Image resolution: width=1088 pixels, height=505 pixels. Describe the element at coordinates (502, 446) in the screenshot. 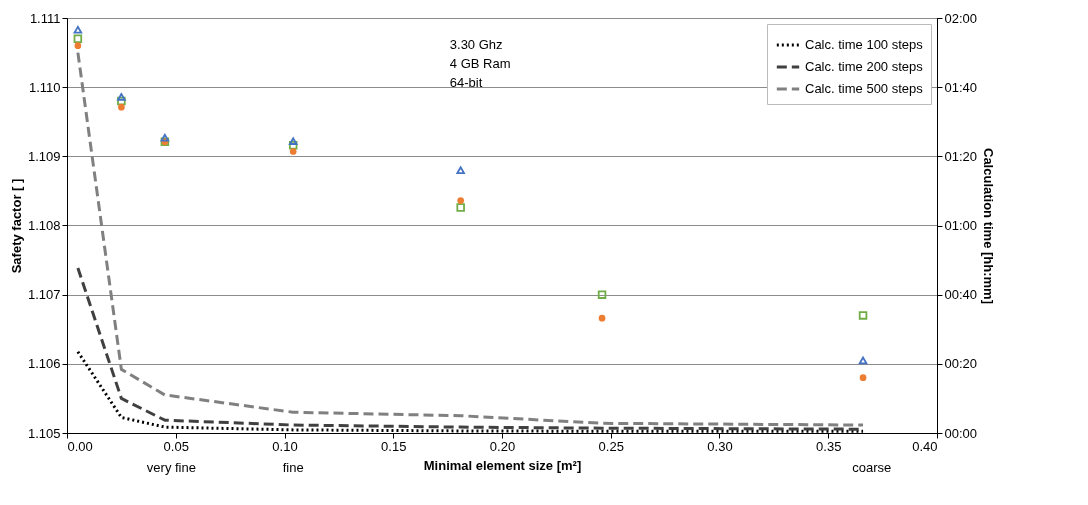

I see `x-tick-label: 0.20` at that location.